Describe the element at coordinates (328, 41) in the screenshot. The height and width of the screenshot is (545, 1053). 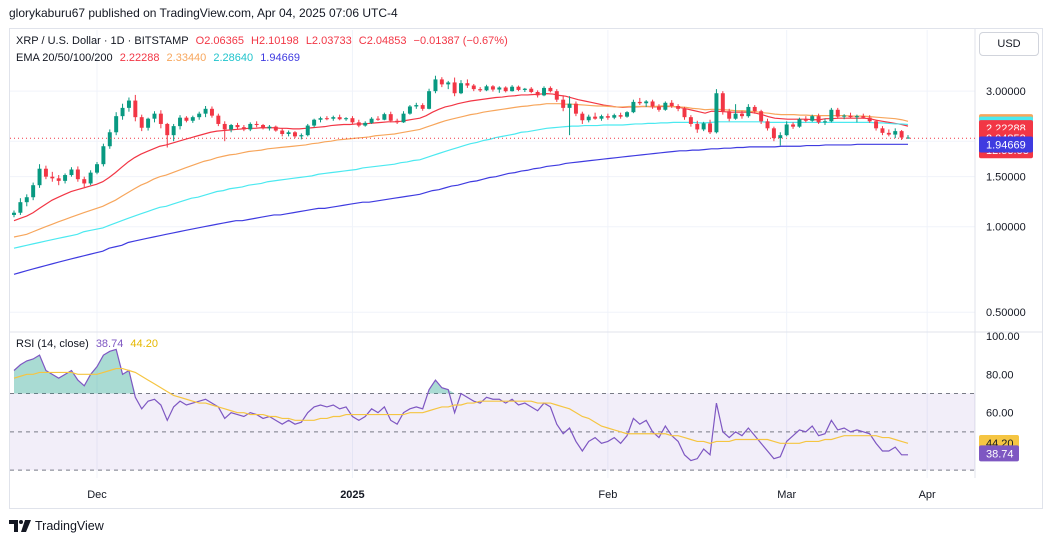
I see `low-value: L2.03733` at that location.